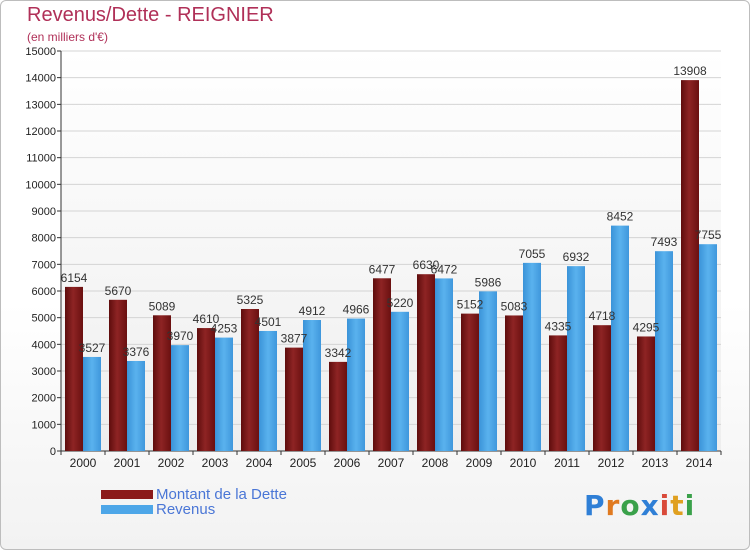 This screenshot has height=550, width=750. What do you see at coordinates (602, 316) in the screenshot?
I see `data-label-dette: 4718` at bounding box center [602, 316].